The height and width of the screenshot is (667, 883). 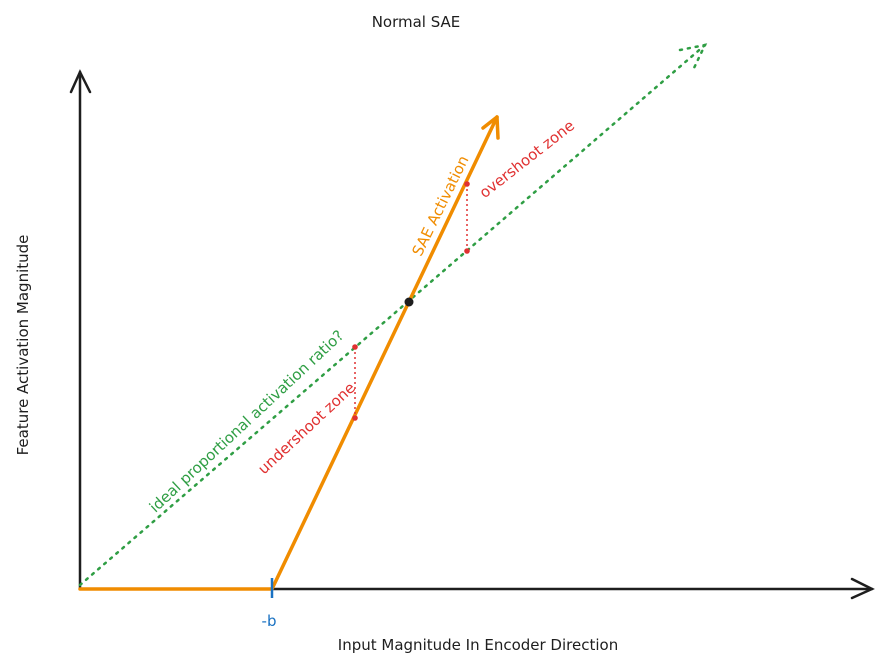 I want to click on x-axis-label: Input Magnitude In Encoder Direction, so click(x=478, y=645).